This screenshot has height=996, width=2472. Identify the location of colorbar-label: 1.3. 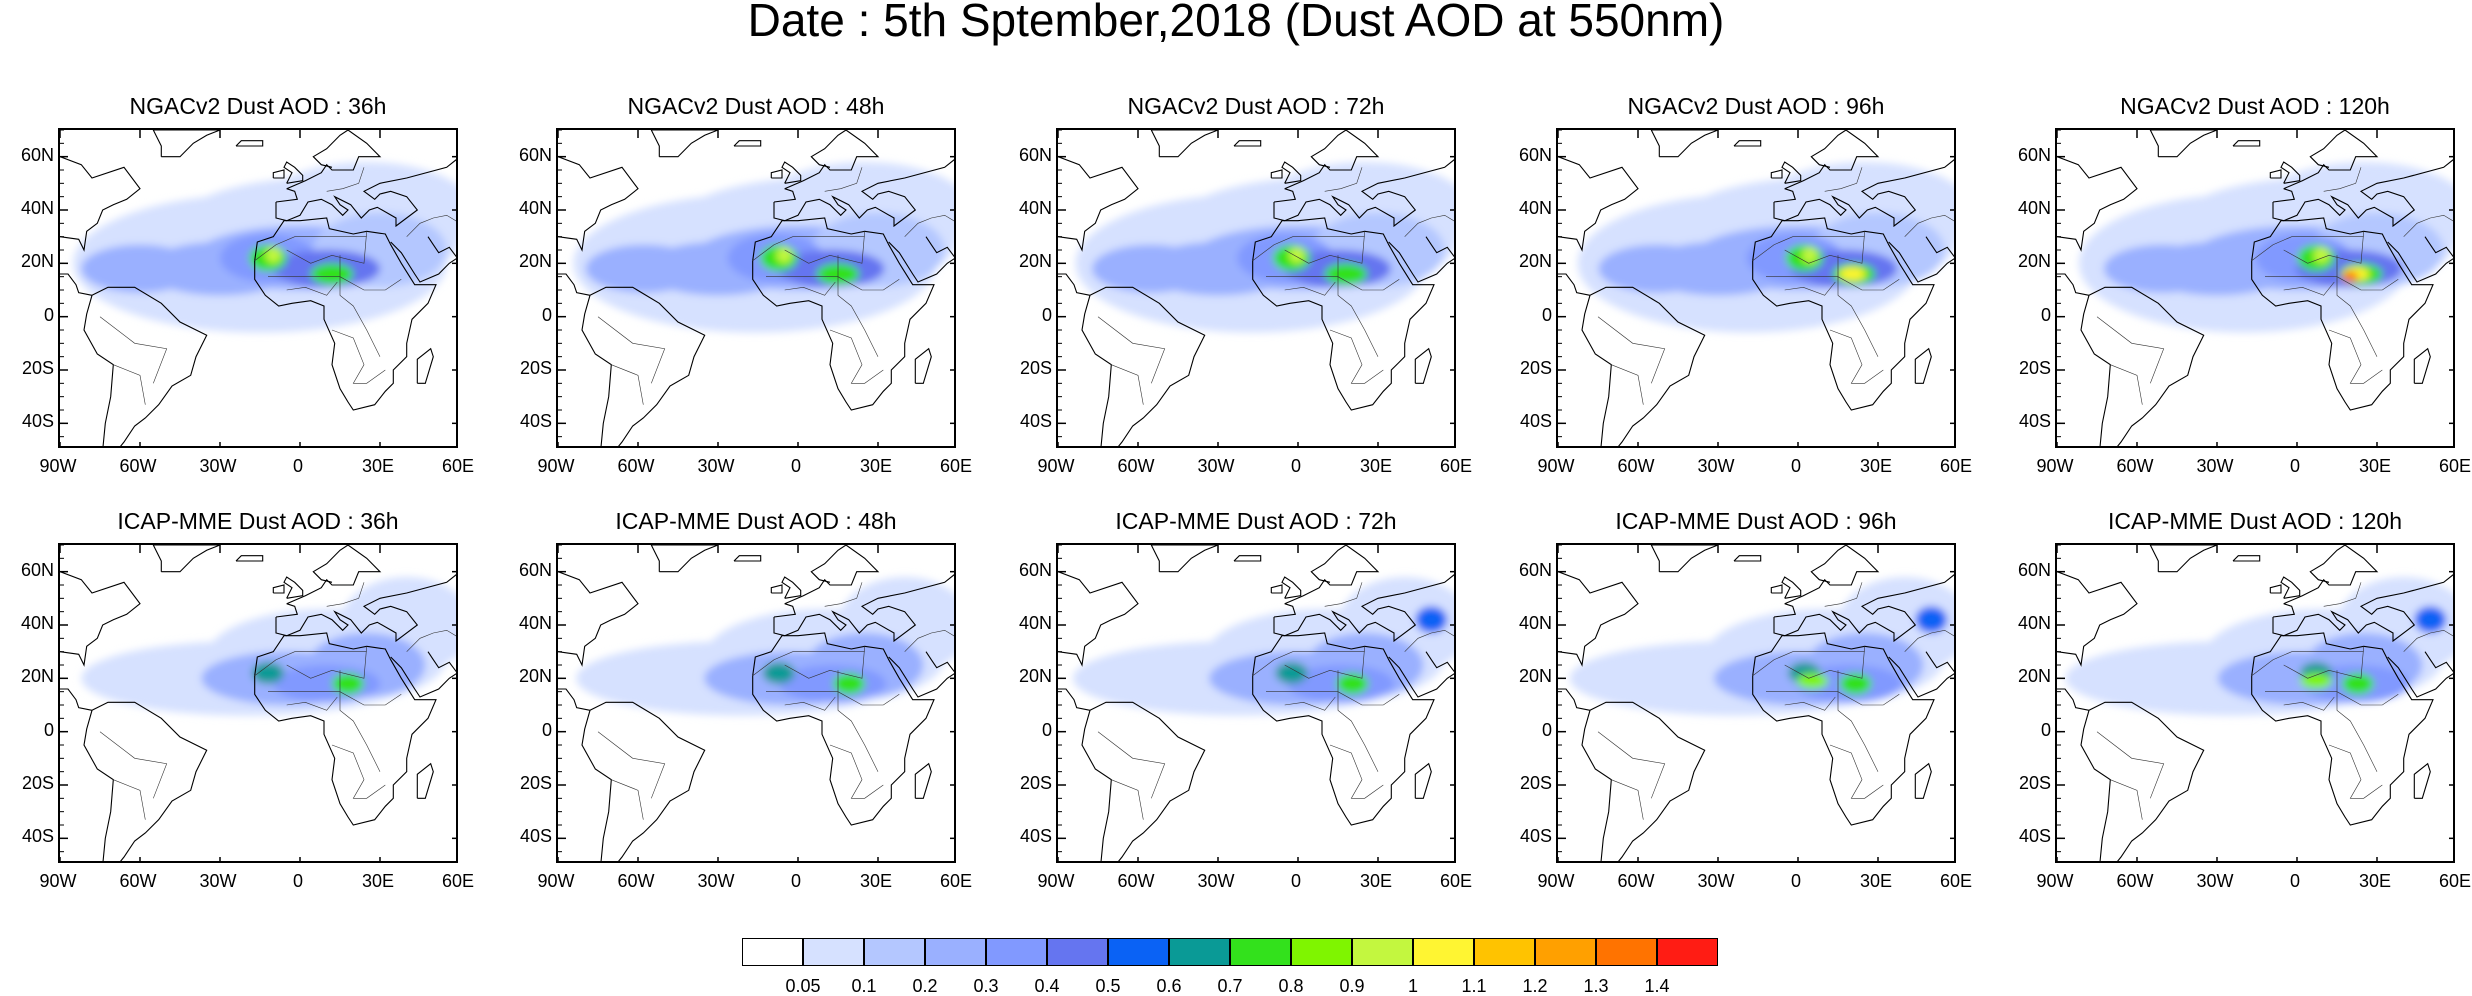
(1596, 986).